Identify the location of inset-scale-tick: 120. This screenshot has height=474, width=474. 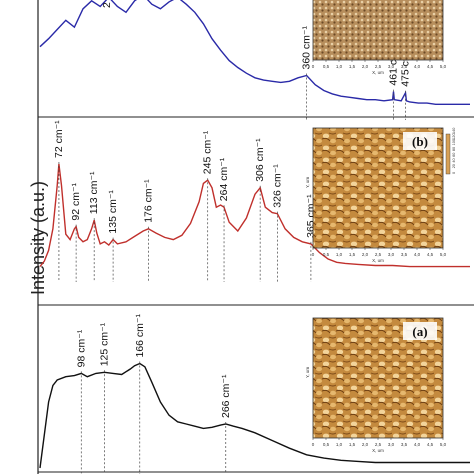
(454, 136).